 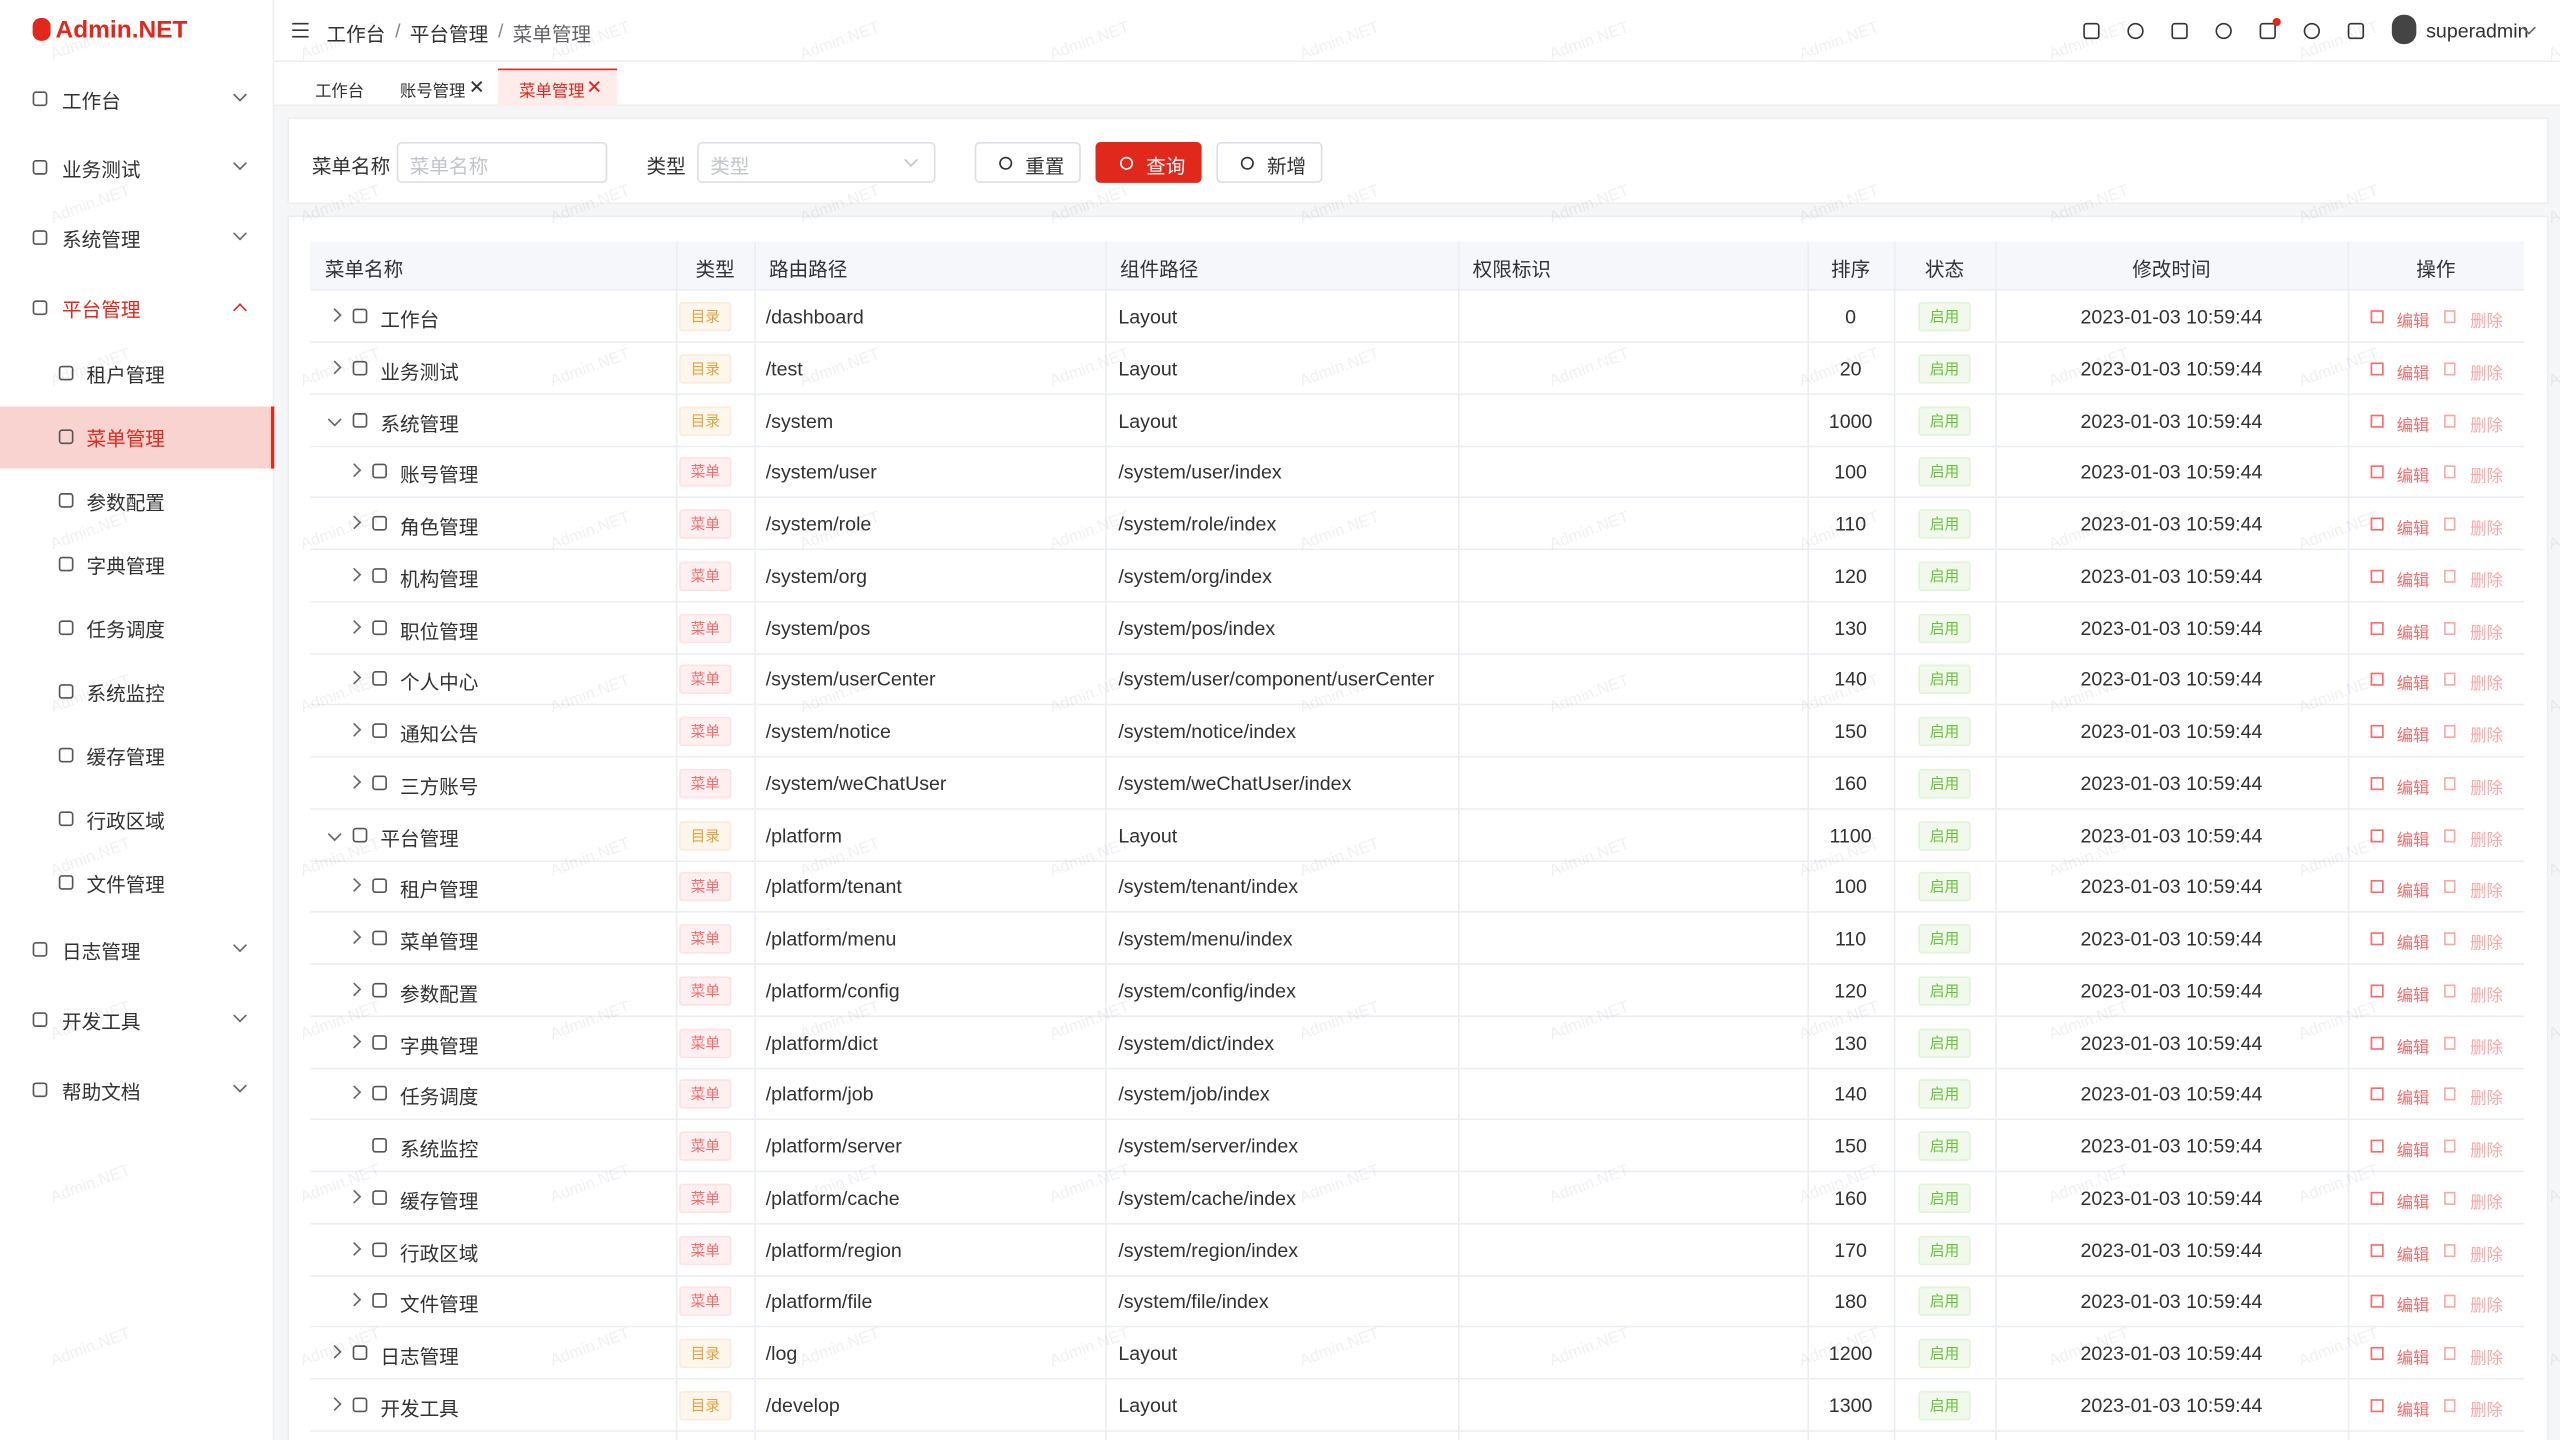 What do you see at coordinates (91, 101) in the screenshot?
I see `menu-item: 工作台` at bounding box center [91, 101].